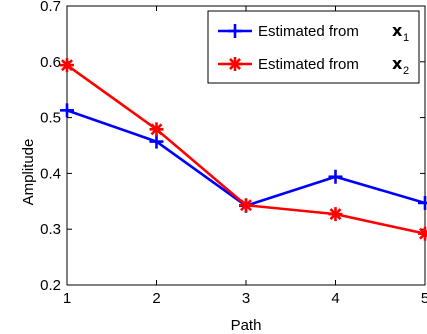 Image resolution: width=427 pixels, height=334 pixels. Describe the element at coordinates (335, 298) in the screenshot. I see `x-tick-label: 4` at that location.